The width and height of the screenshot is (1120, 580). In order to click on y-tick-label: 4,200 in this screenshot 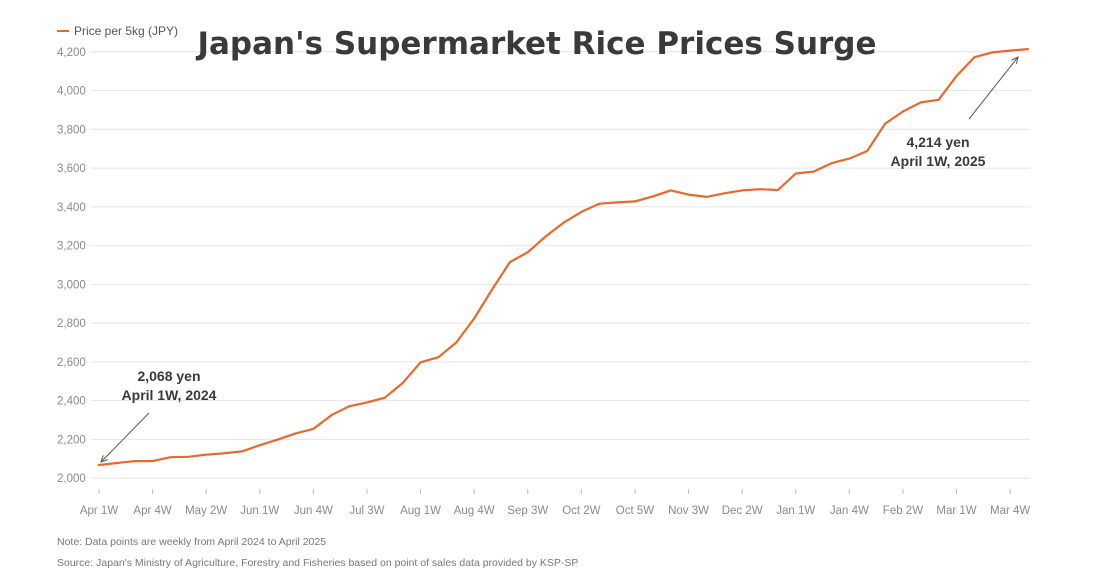, I will do `click(71, 53)`.